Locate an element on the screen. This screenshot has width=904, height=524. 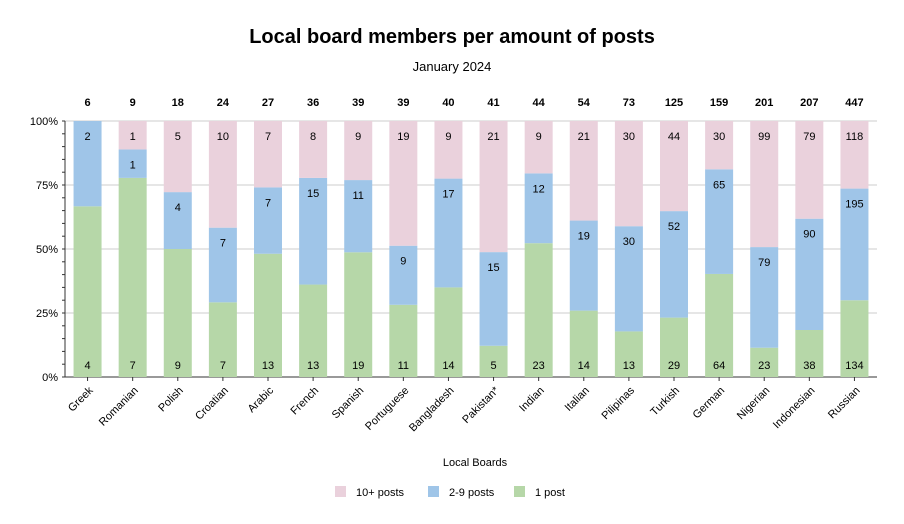
x-tick-label: Spanish is located at coordinates (348, 403).